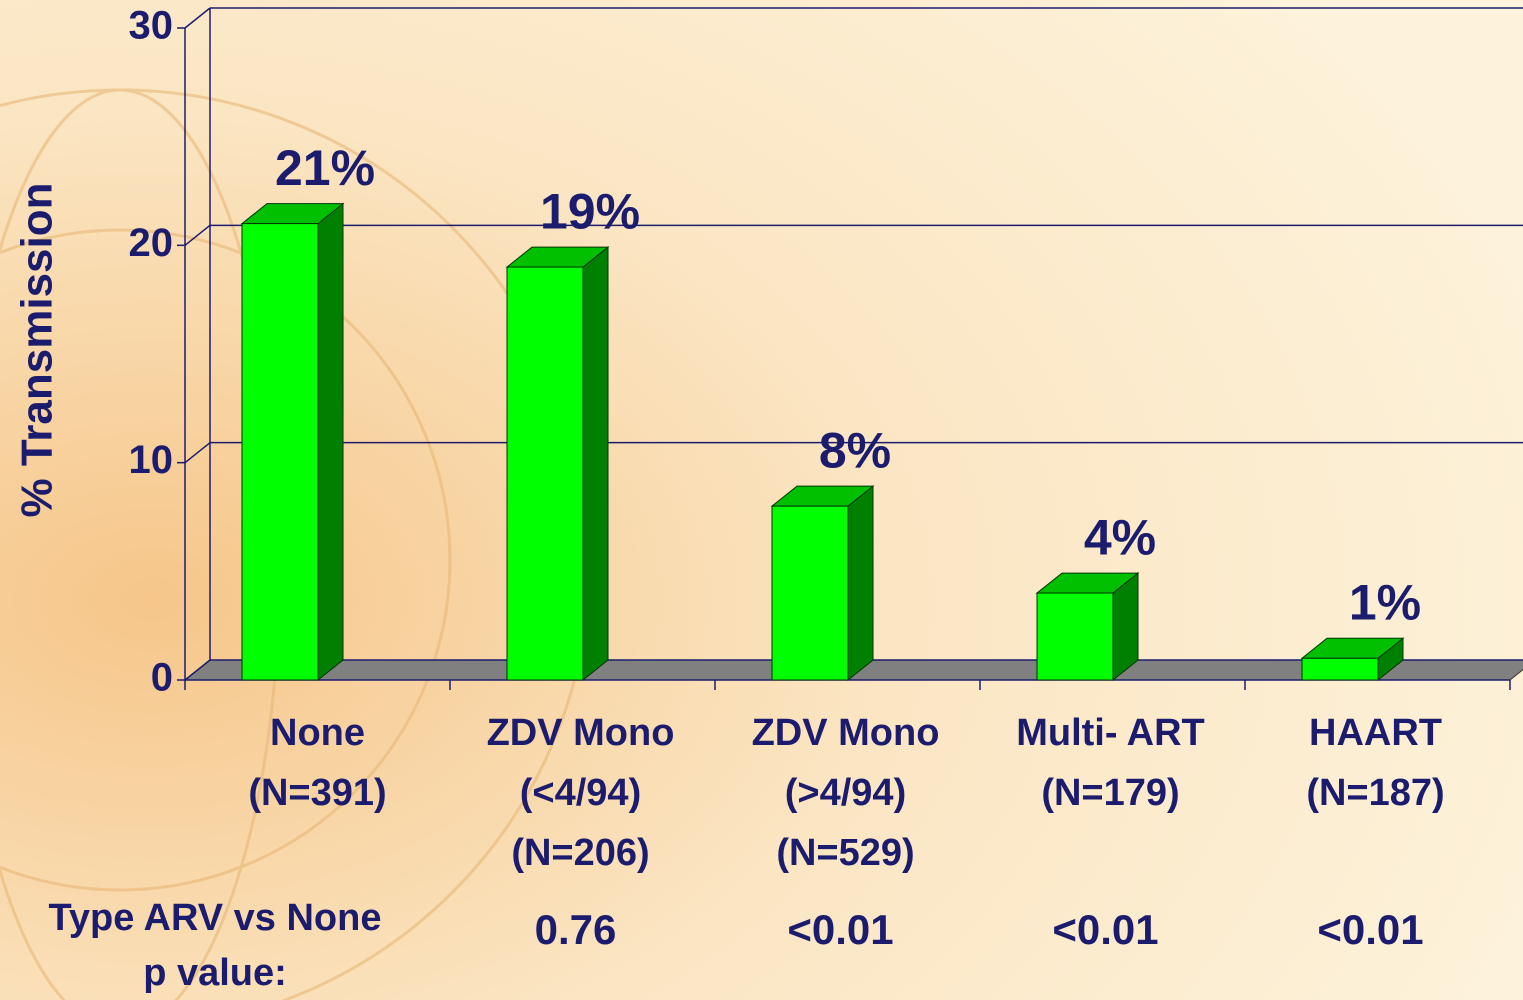 The height and width of the screenshot is (1000, 1523). What do you see at coordinates (855, 450) in the screenshot?
I see `value-label: 8%` at bounding box center [855, 450].